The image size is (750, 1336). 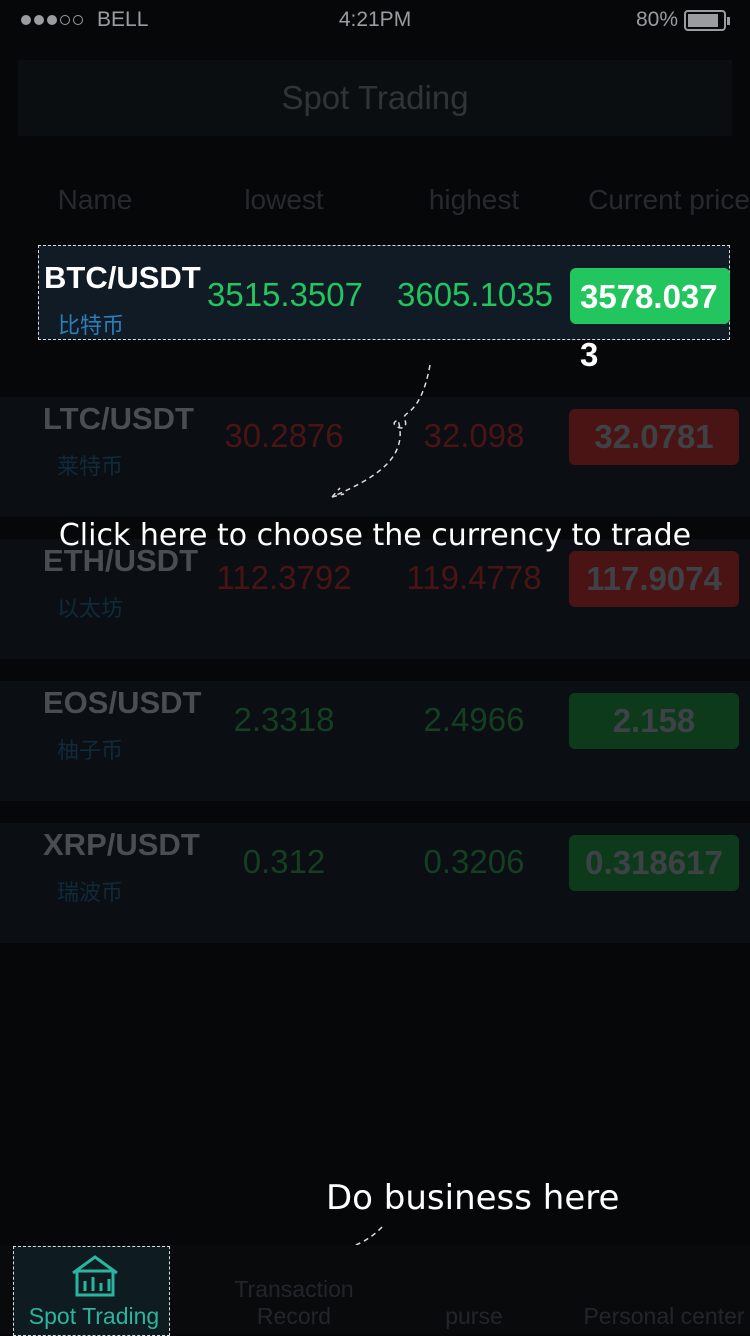 I want to click on highest-price: 0.3206, so click(x=474, y=861).